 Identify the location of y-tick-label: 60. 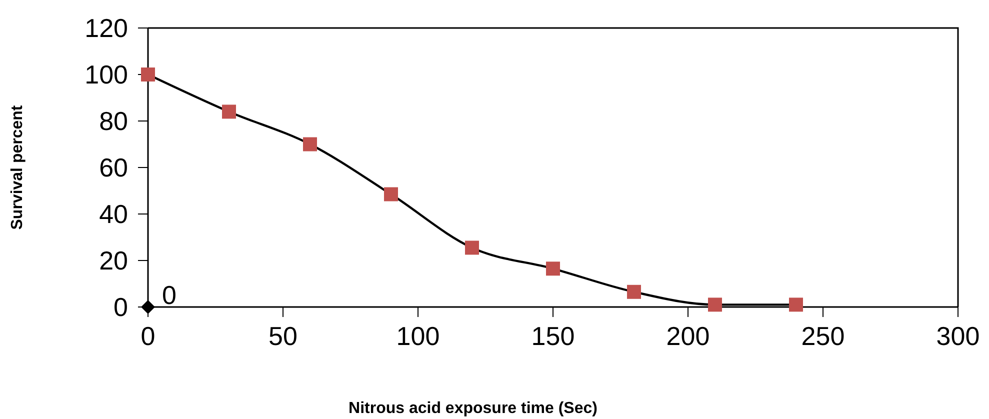
(113, 167).